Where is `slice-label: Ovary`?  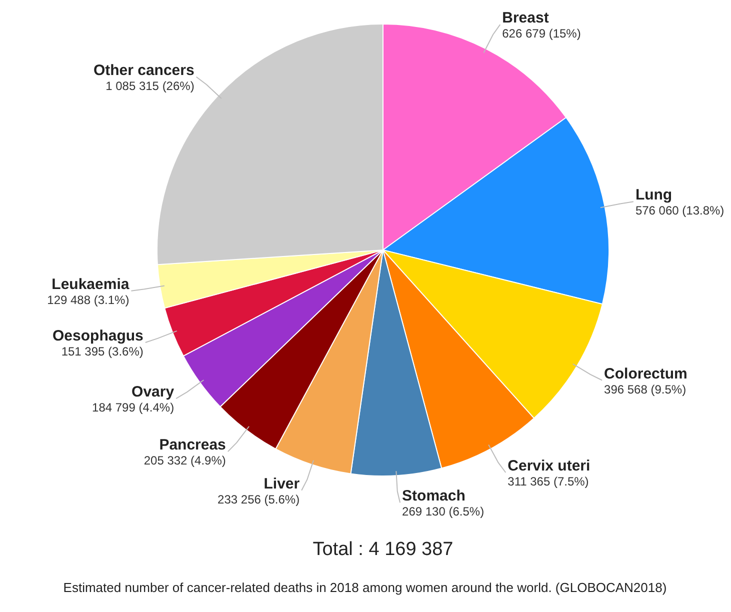 slice-label: Ovary is located at coordinates (153, 392).